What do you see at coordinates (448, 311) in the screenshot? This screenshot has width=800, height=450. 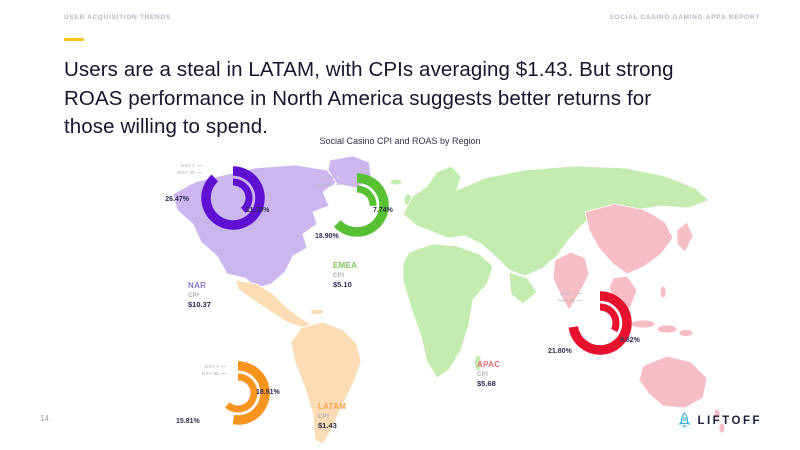 I see `map-africa` at bounding box center [448, 311].